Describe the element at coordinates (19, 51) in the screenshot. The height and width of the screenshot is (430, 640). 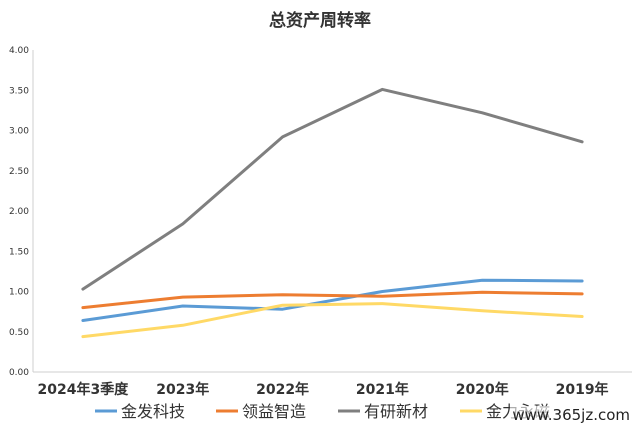
I see `y-tick-label: 4.00` at that location.